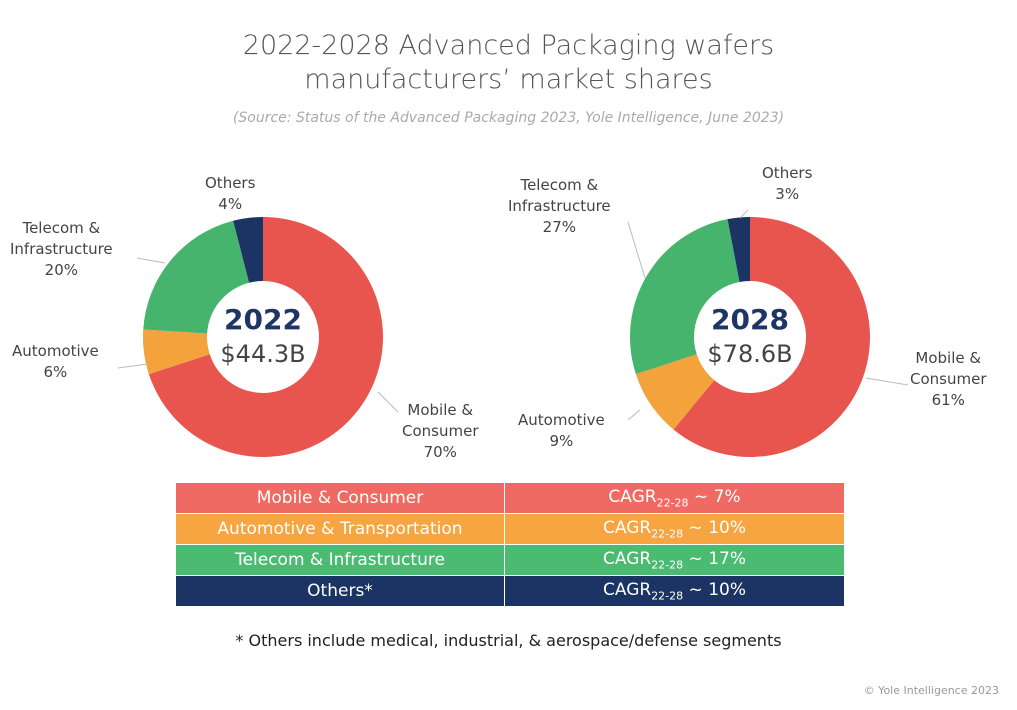 Image resolution: width=1017 pixels, height=710 pixels. What do you see at coordinates (787, 183) in the screenshot?
I see `label-2028-others: Others 3%` at bounding box center [787, 183].